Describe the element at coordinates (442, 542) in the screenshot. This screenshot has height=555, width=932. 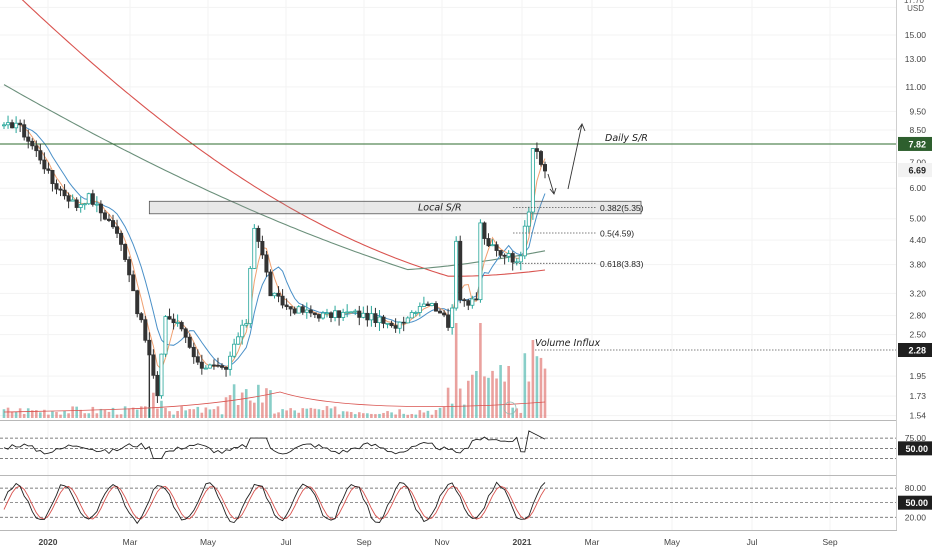
I see `time-tick-label: Nov` at that location.